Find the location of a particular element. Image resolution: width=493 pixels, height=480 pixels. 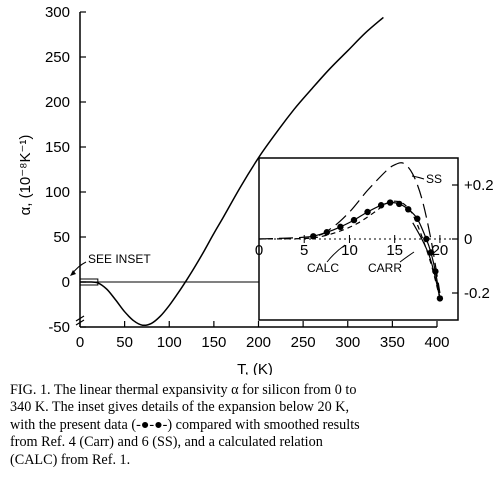

main-x-tick-label: 350 is located at coordinates (392, 342).